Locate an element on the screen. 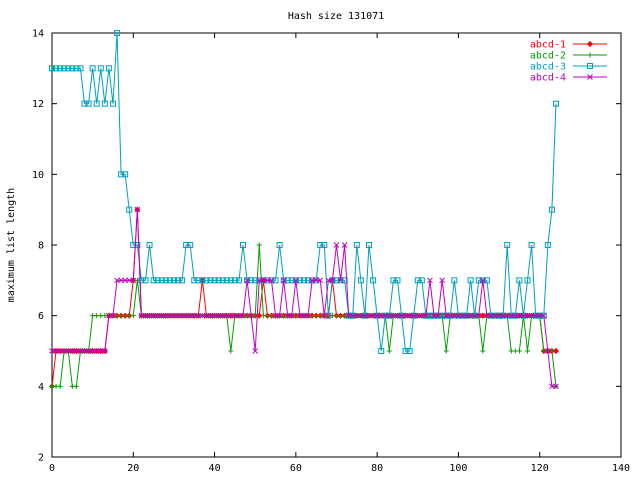 The height and width of the screenshot is (480, 640). x-tick-label: 40 is located at coordinates (215, 468).